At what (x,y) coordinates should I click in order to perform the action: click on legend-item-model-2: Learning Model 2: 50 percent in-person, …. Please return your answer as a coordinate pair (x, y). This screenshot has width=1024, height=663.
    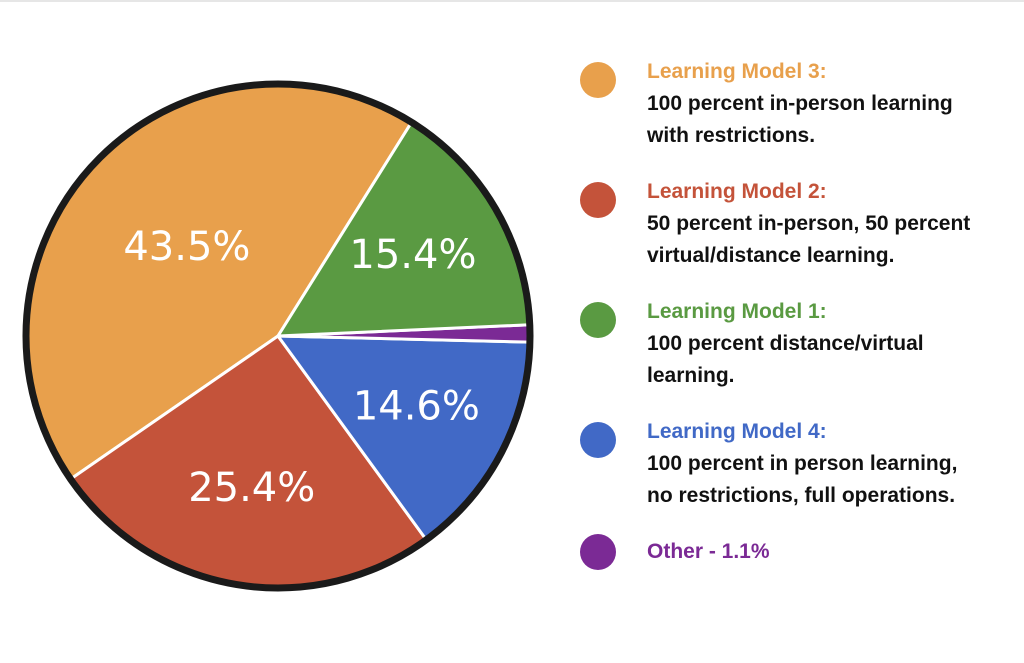
    Looking at the image, I should click on (795, 224).